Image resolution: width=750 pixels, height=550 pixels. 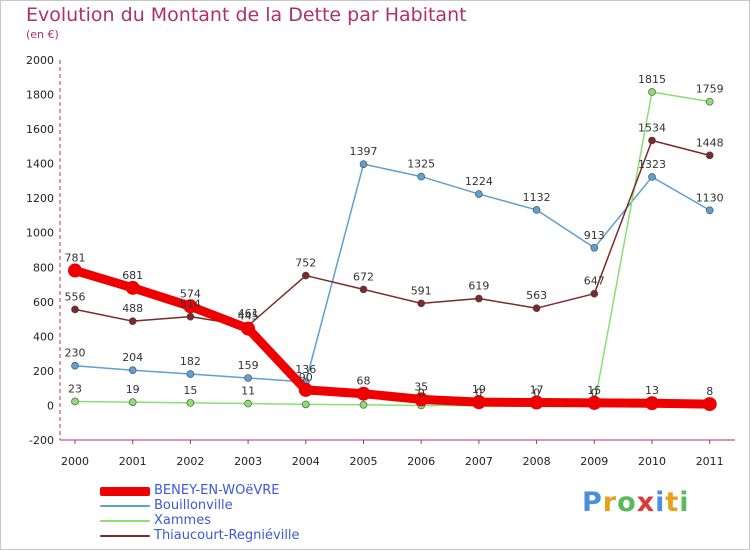 What do you see at coordinates (421, 386) in the screenshot?
I see `data-label: 35` at bounding box center [421, 386].